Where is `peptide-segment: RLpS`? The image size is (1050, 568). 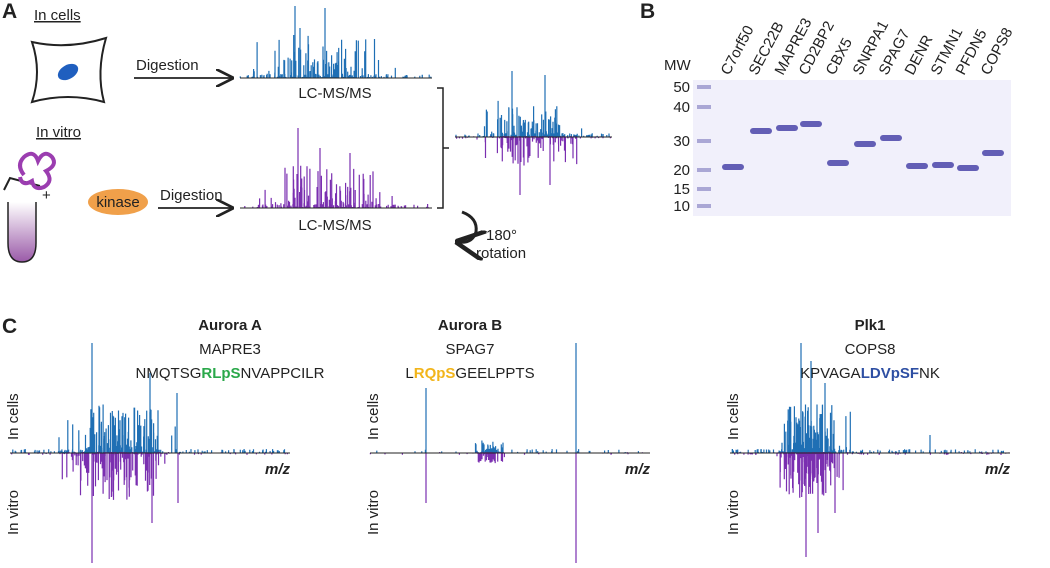
peptide-segment: RLpS is located at coordinates (220, 373).